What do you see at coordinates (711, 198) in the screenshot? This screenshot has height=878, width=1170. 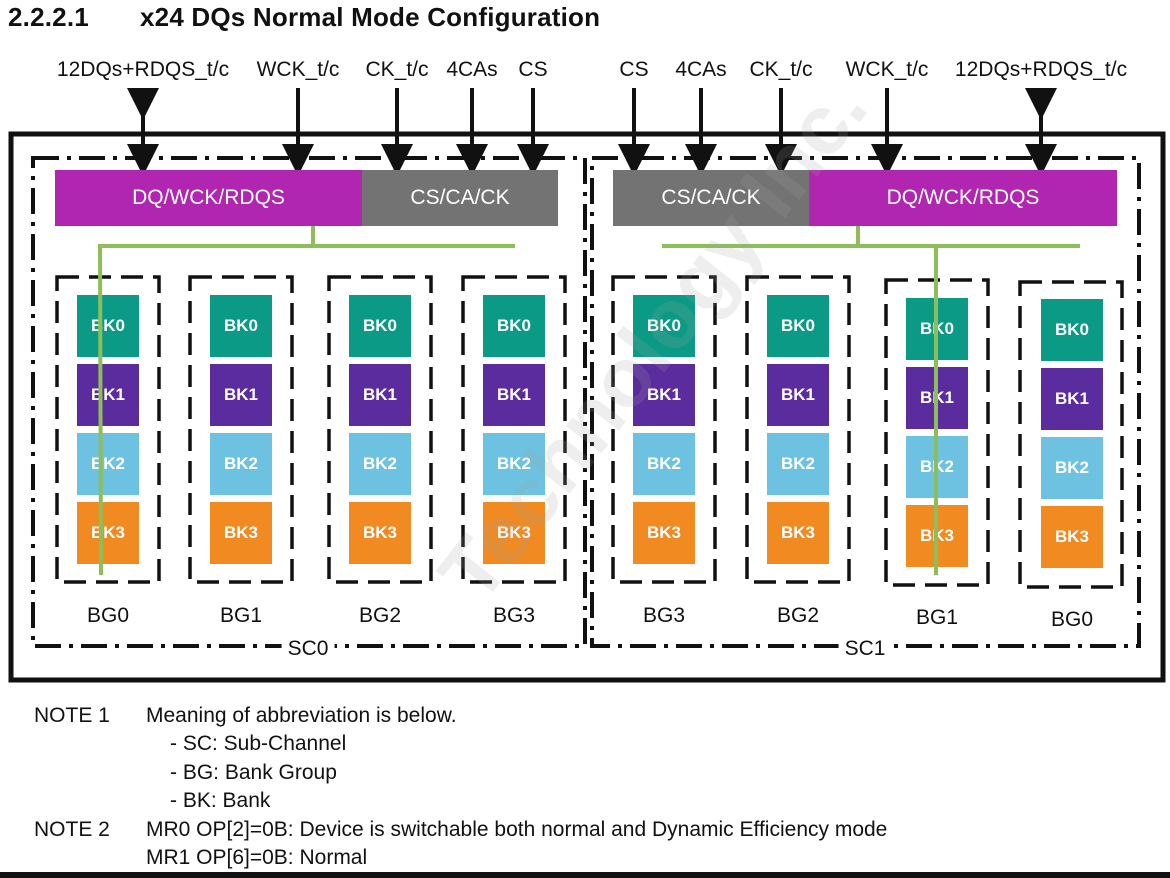 I see `sc1-cs-bar: CS/CA/CK` at bounding box center [711, 198].